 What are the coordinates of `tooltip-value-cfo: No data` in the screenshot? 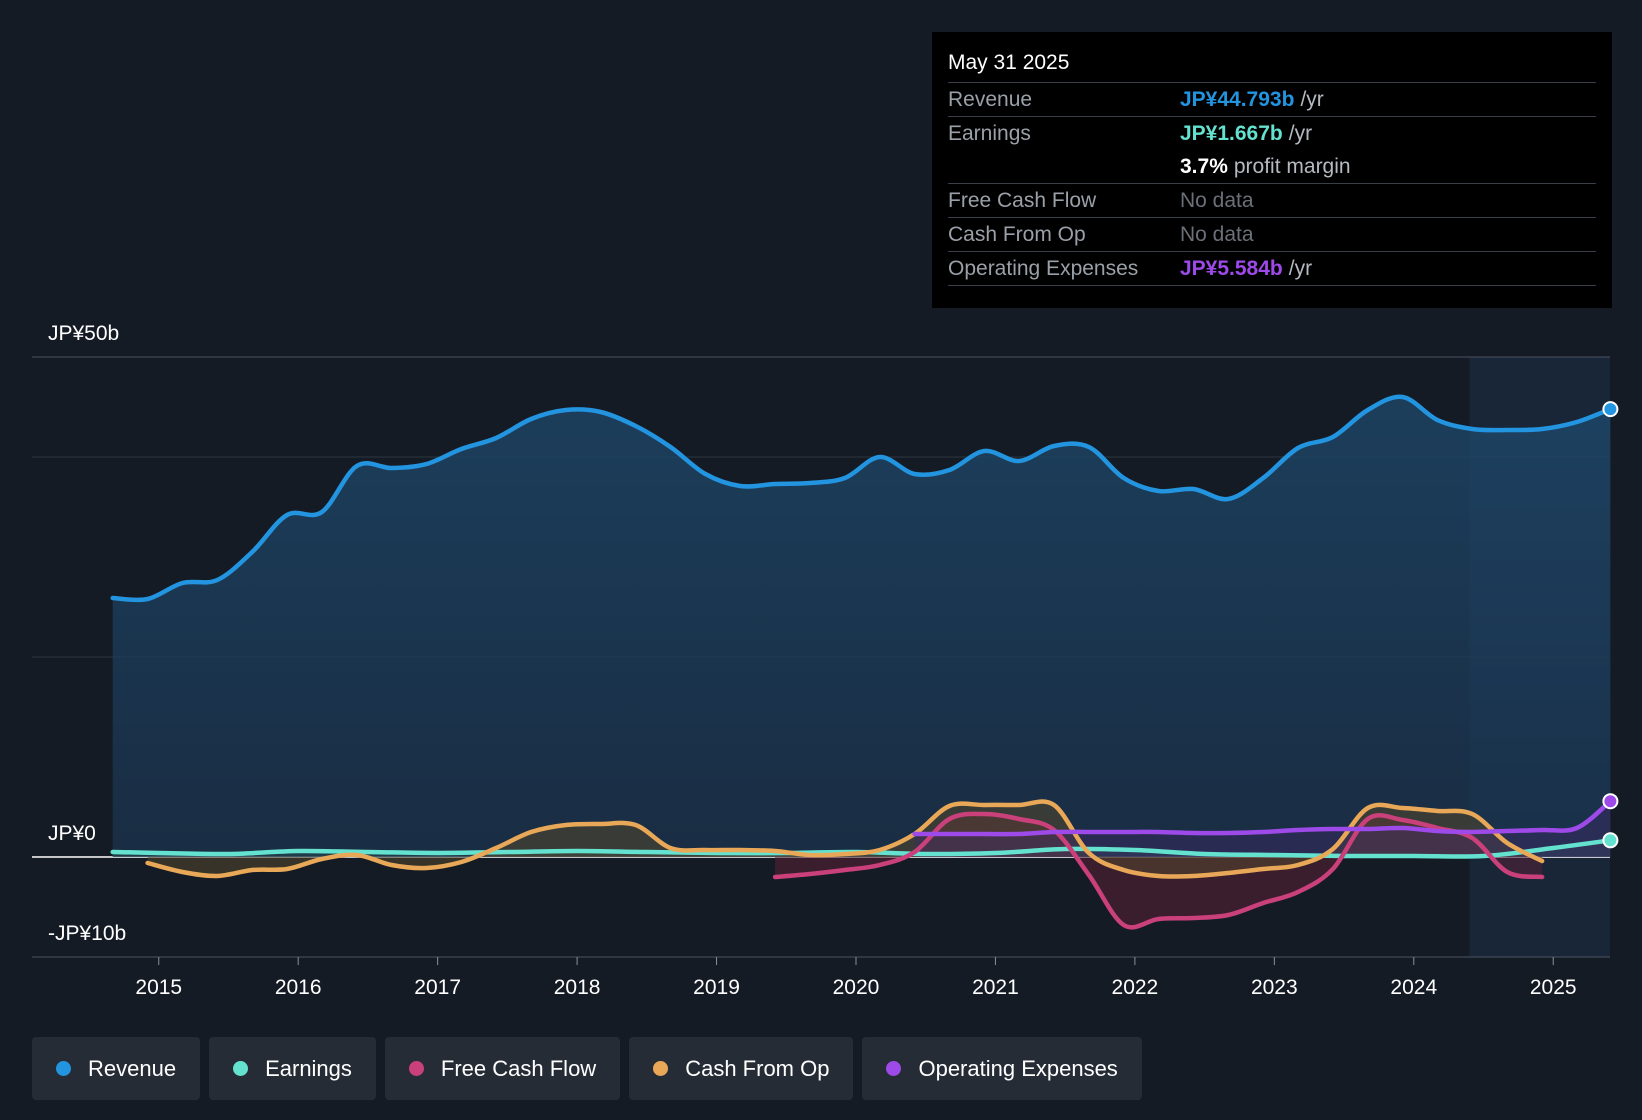 It's located at (1217, 234).